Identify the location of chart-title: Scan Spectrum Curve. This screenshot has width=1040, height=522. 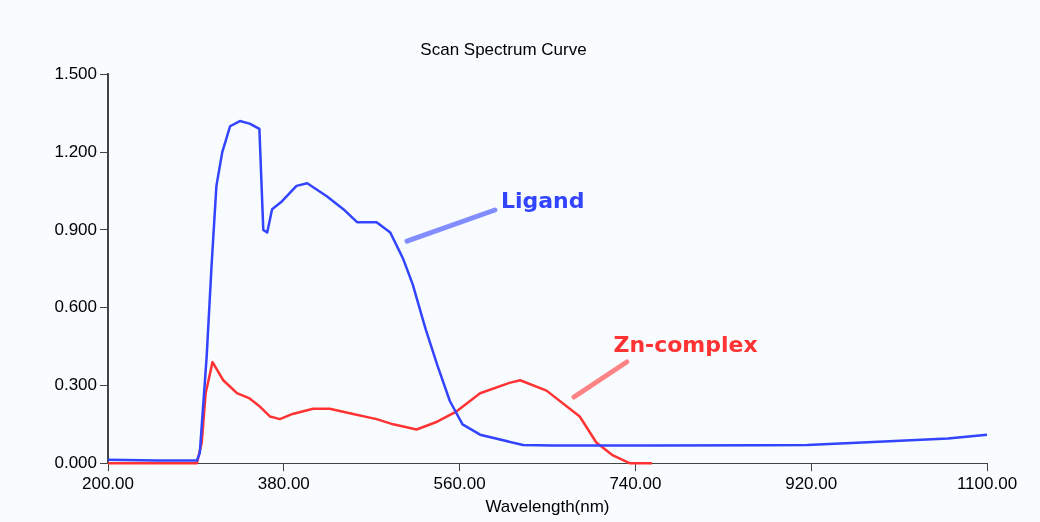
(503, 49).